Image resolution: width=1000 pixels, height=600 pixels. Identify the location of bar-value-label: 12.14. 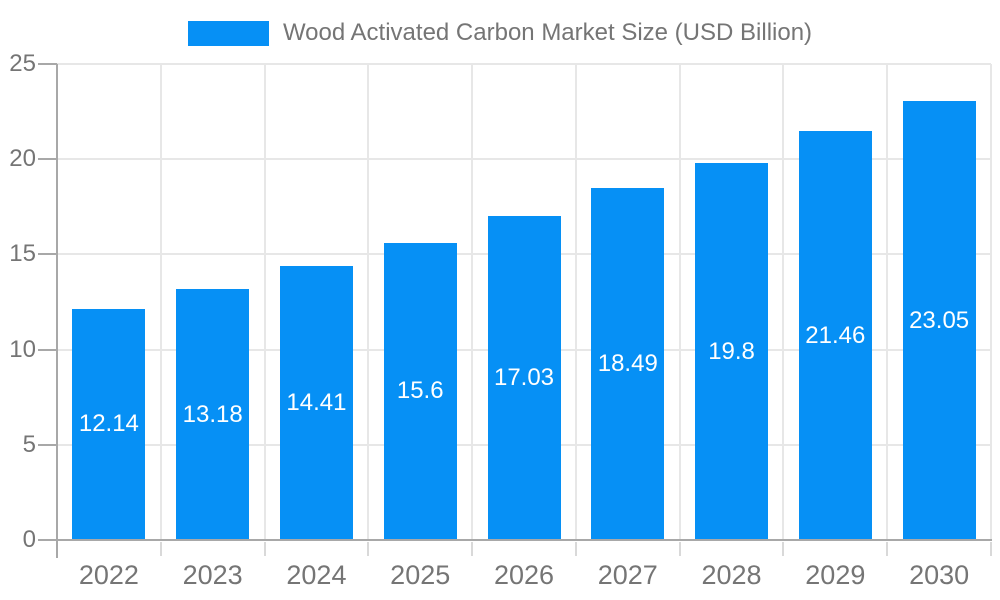
(108, 424).